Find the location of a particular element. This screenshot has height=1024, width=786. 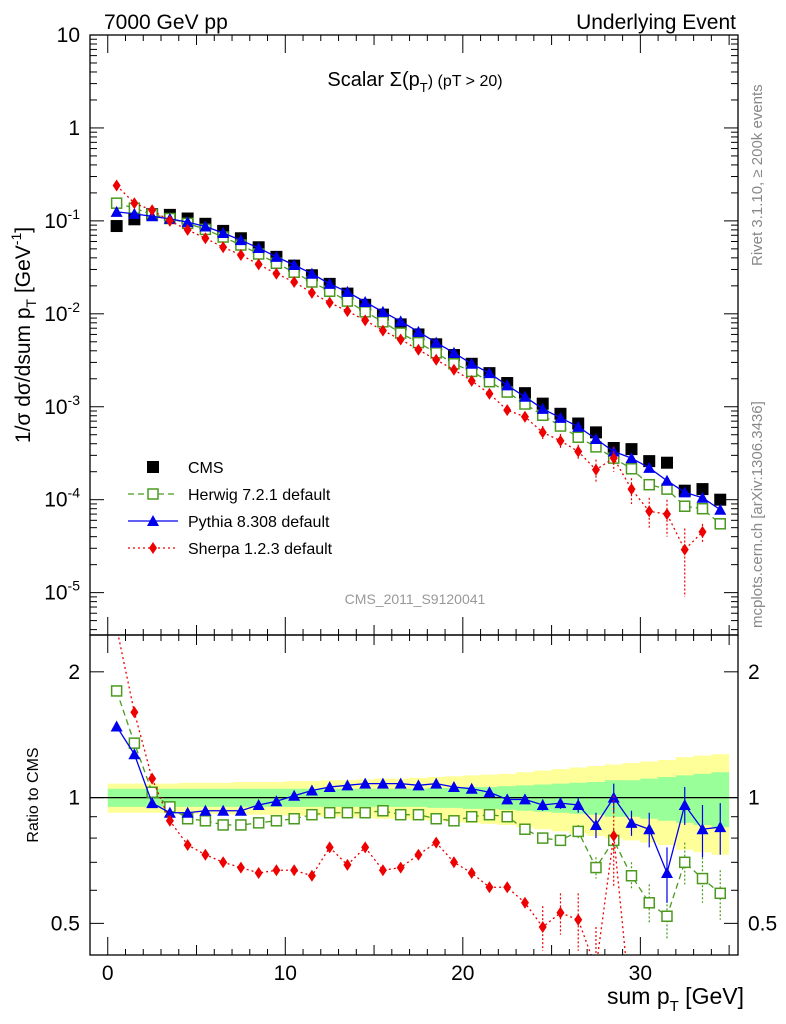

y-tick-label: 10⁻² is located at coordinates (62, 312).